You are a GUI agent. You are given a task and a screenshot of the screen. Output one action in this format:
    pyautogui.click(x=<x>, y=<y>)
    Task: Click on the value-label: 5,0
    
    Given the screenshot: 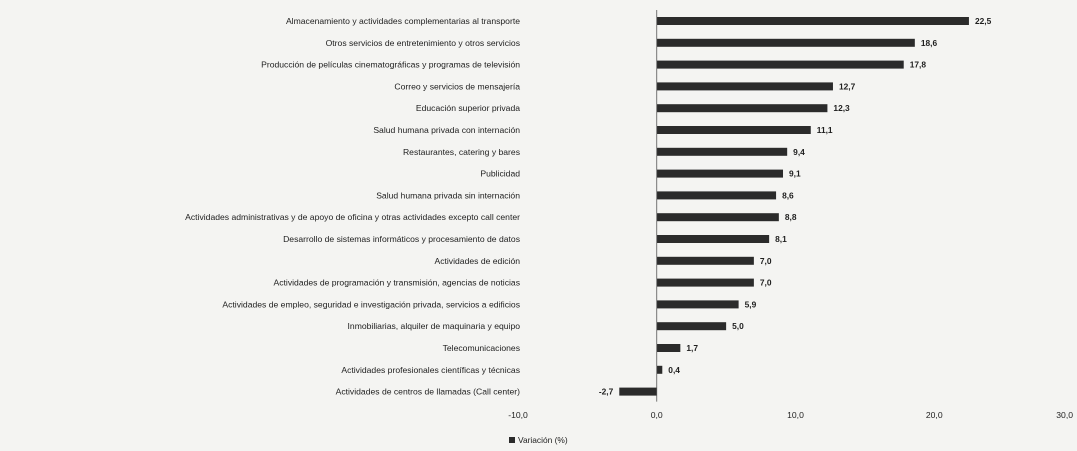 What is the action you would take?
    pyautogui.click(x=738, y=326)
    